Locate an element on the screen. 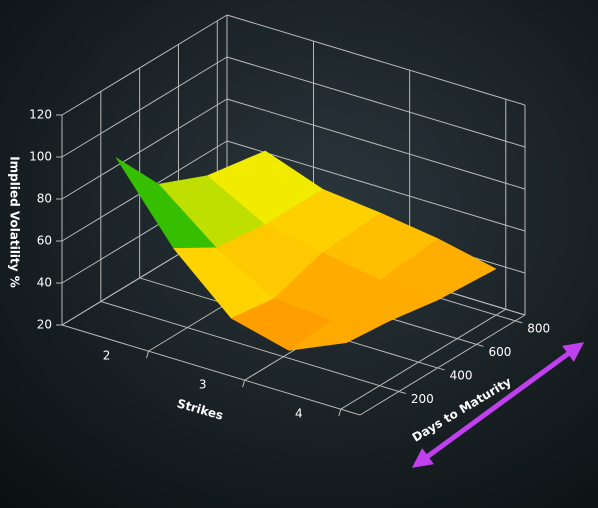  z-tick-label: 20 is located at coordinates (44, 325).